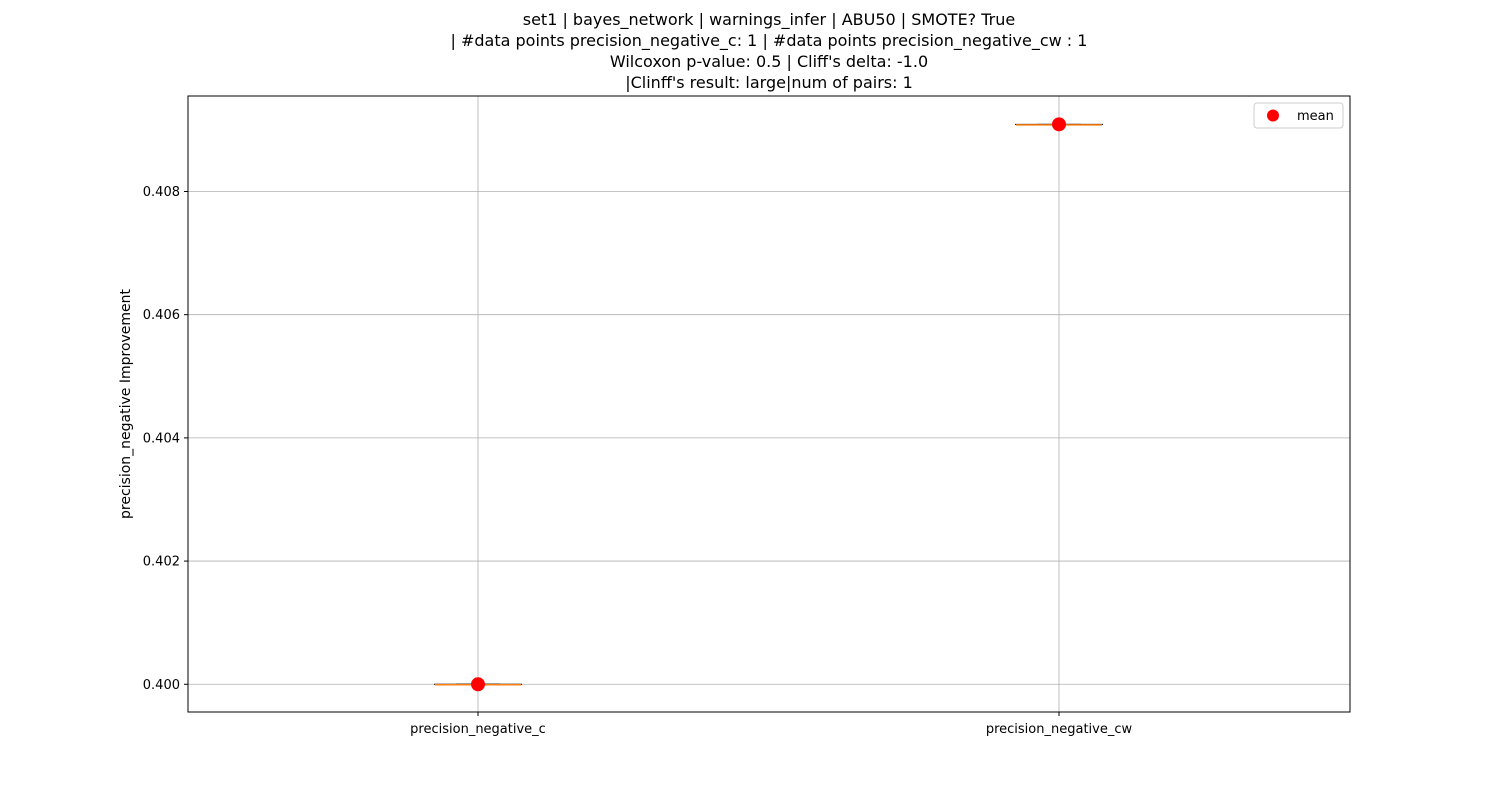 This screenshot has width=1500, height=804. What do you see at coordinates (478, 729) in the screenshot?
I see `x-tick-label: precision_negative_c` at bounding box center [478, 729].